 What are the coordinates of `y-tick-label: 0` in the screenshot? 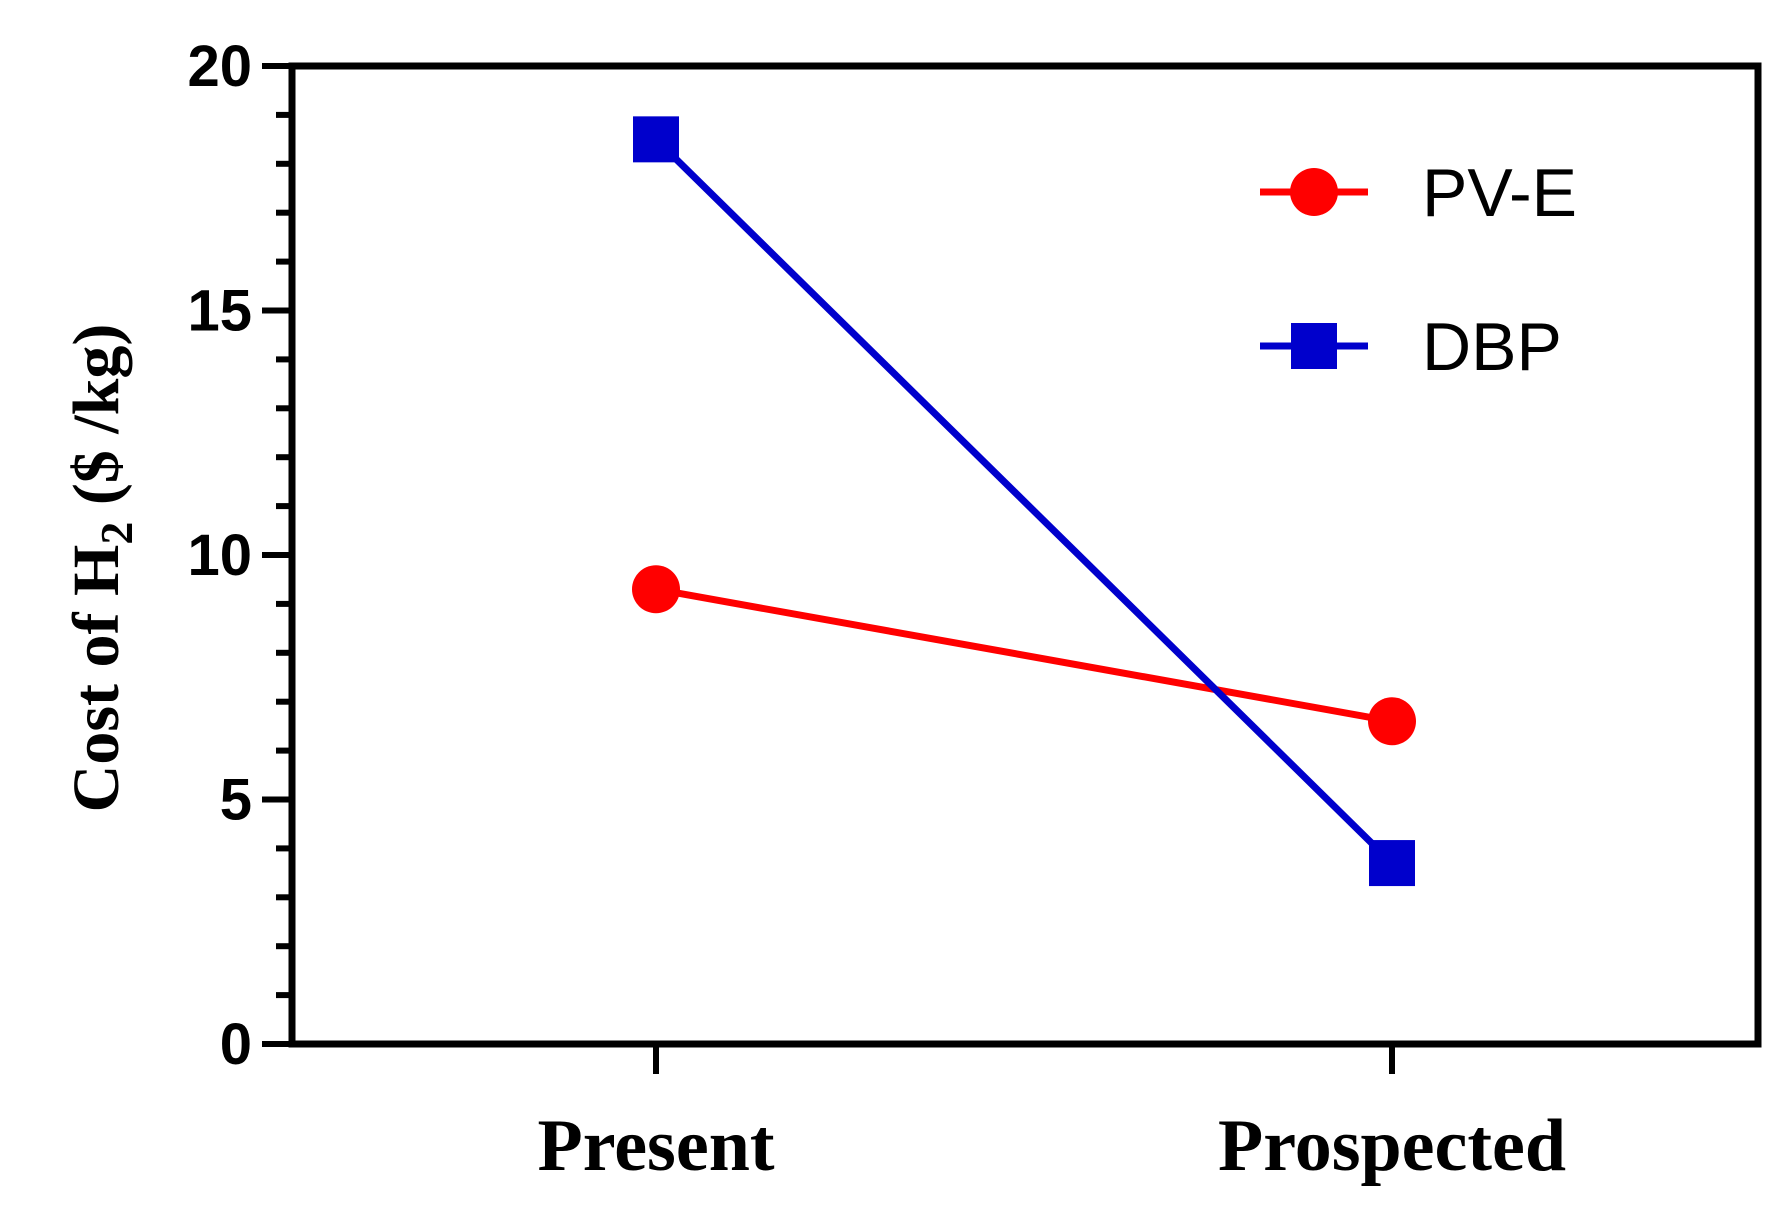 It's located at (236, 1044).